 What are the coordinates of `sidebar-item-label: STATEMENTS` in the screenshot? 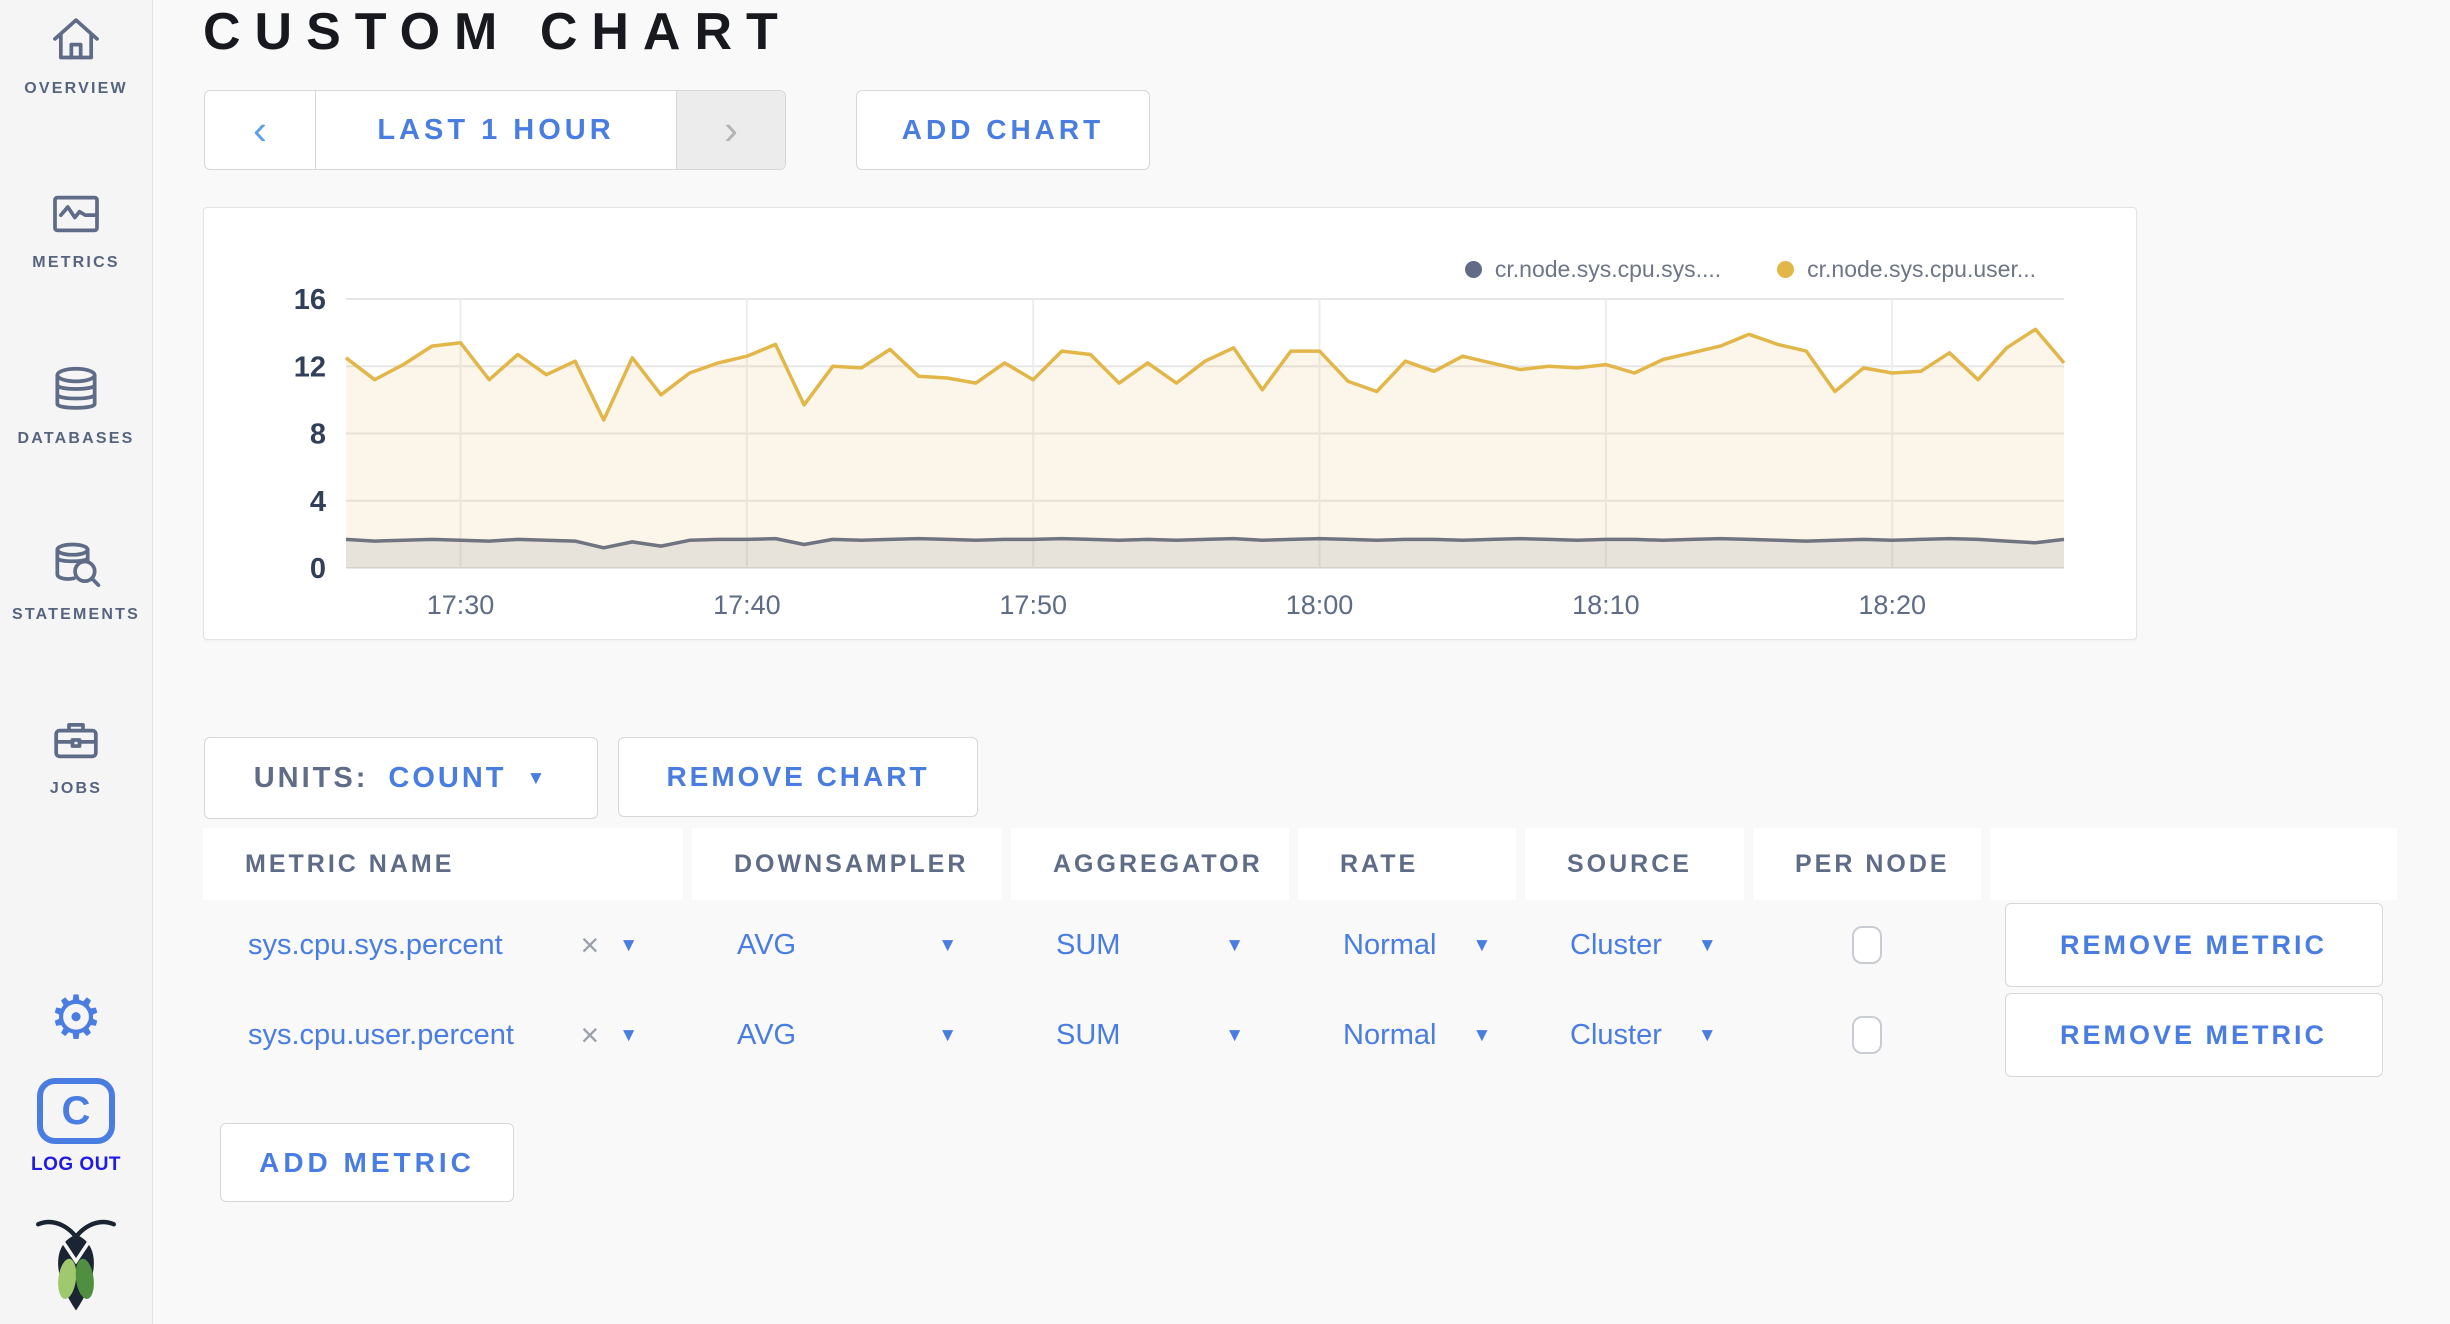 It's located at (76, 614).